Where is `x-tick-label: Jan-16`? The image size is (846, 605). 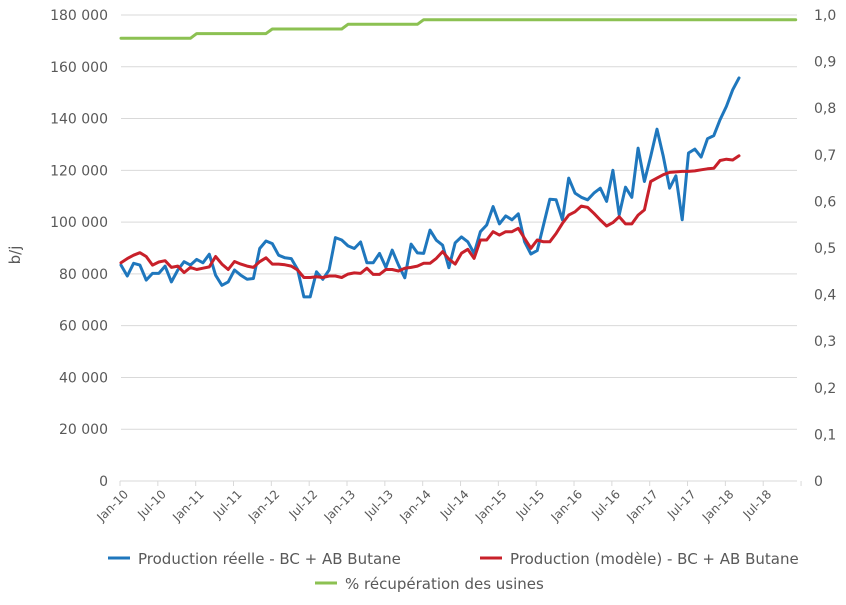
x-tick-label: Jan-16 is located at coordinates (567, 506).